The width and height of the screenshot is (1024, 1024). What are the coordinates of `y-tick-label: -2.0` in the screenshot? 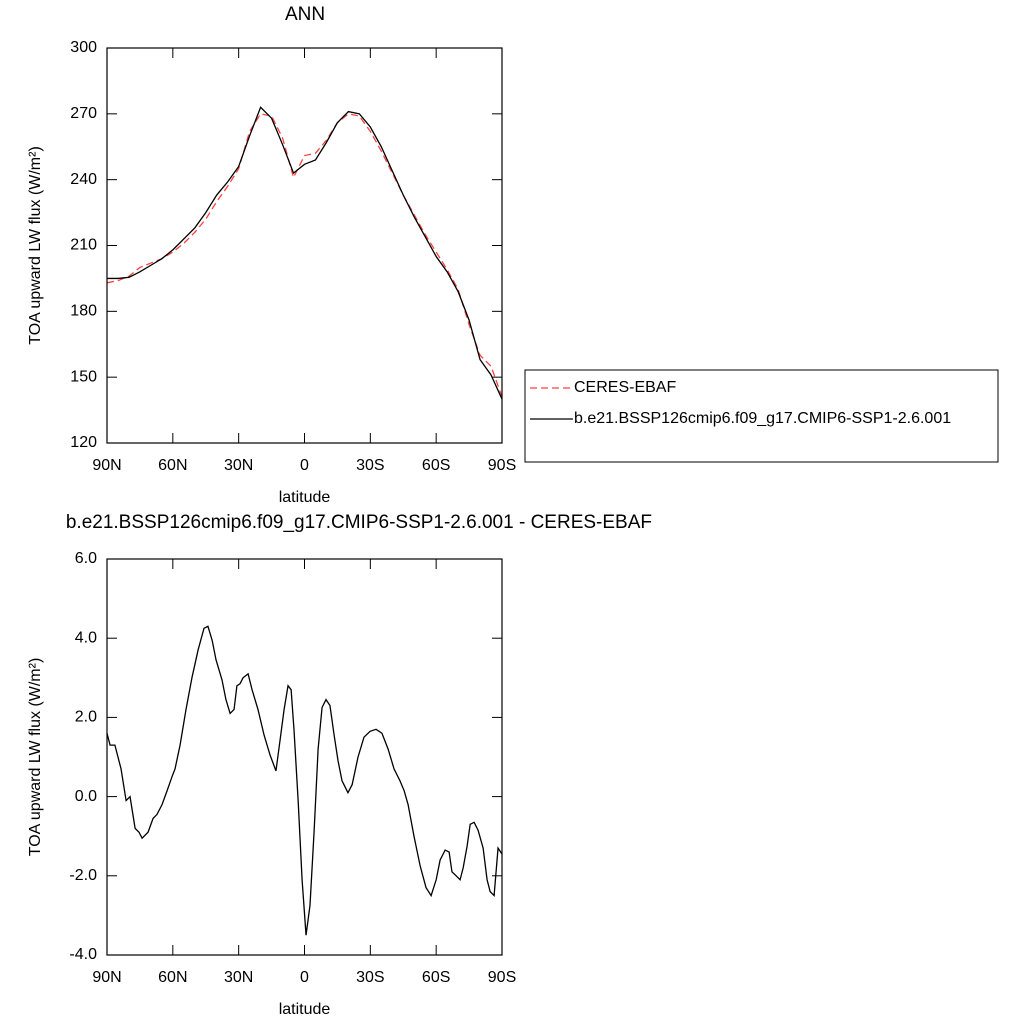 It's located at (83, 875).